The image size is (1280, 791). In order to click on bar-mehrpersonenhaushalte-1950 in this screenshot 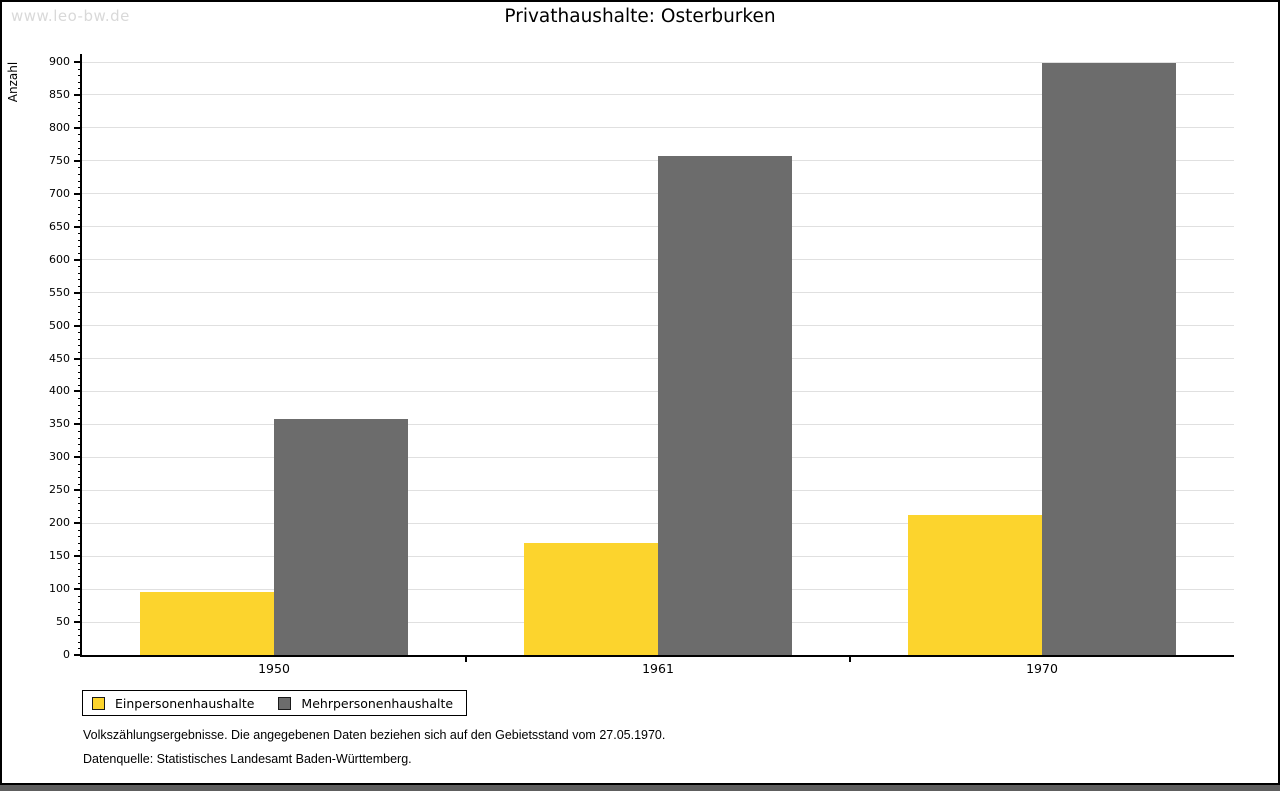, I will do `click(341, 537)`.